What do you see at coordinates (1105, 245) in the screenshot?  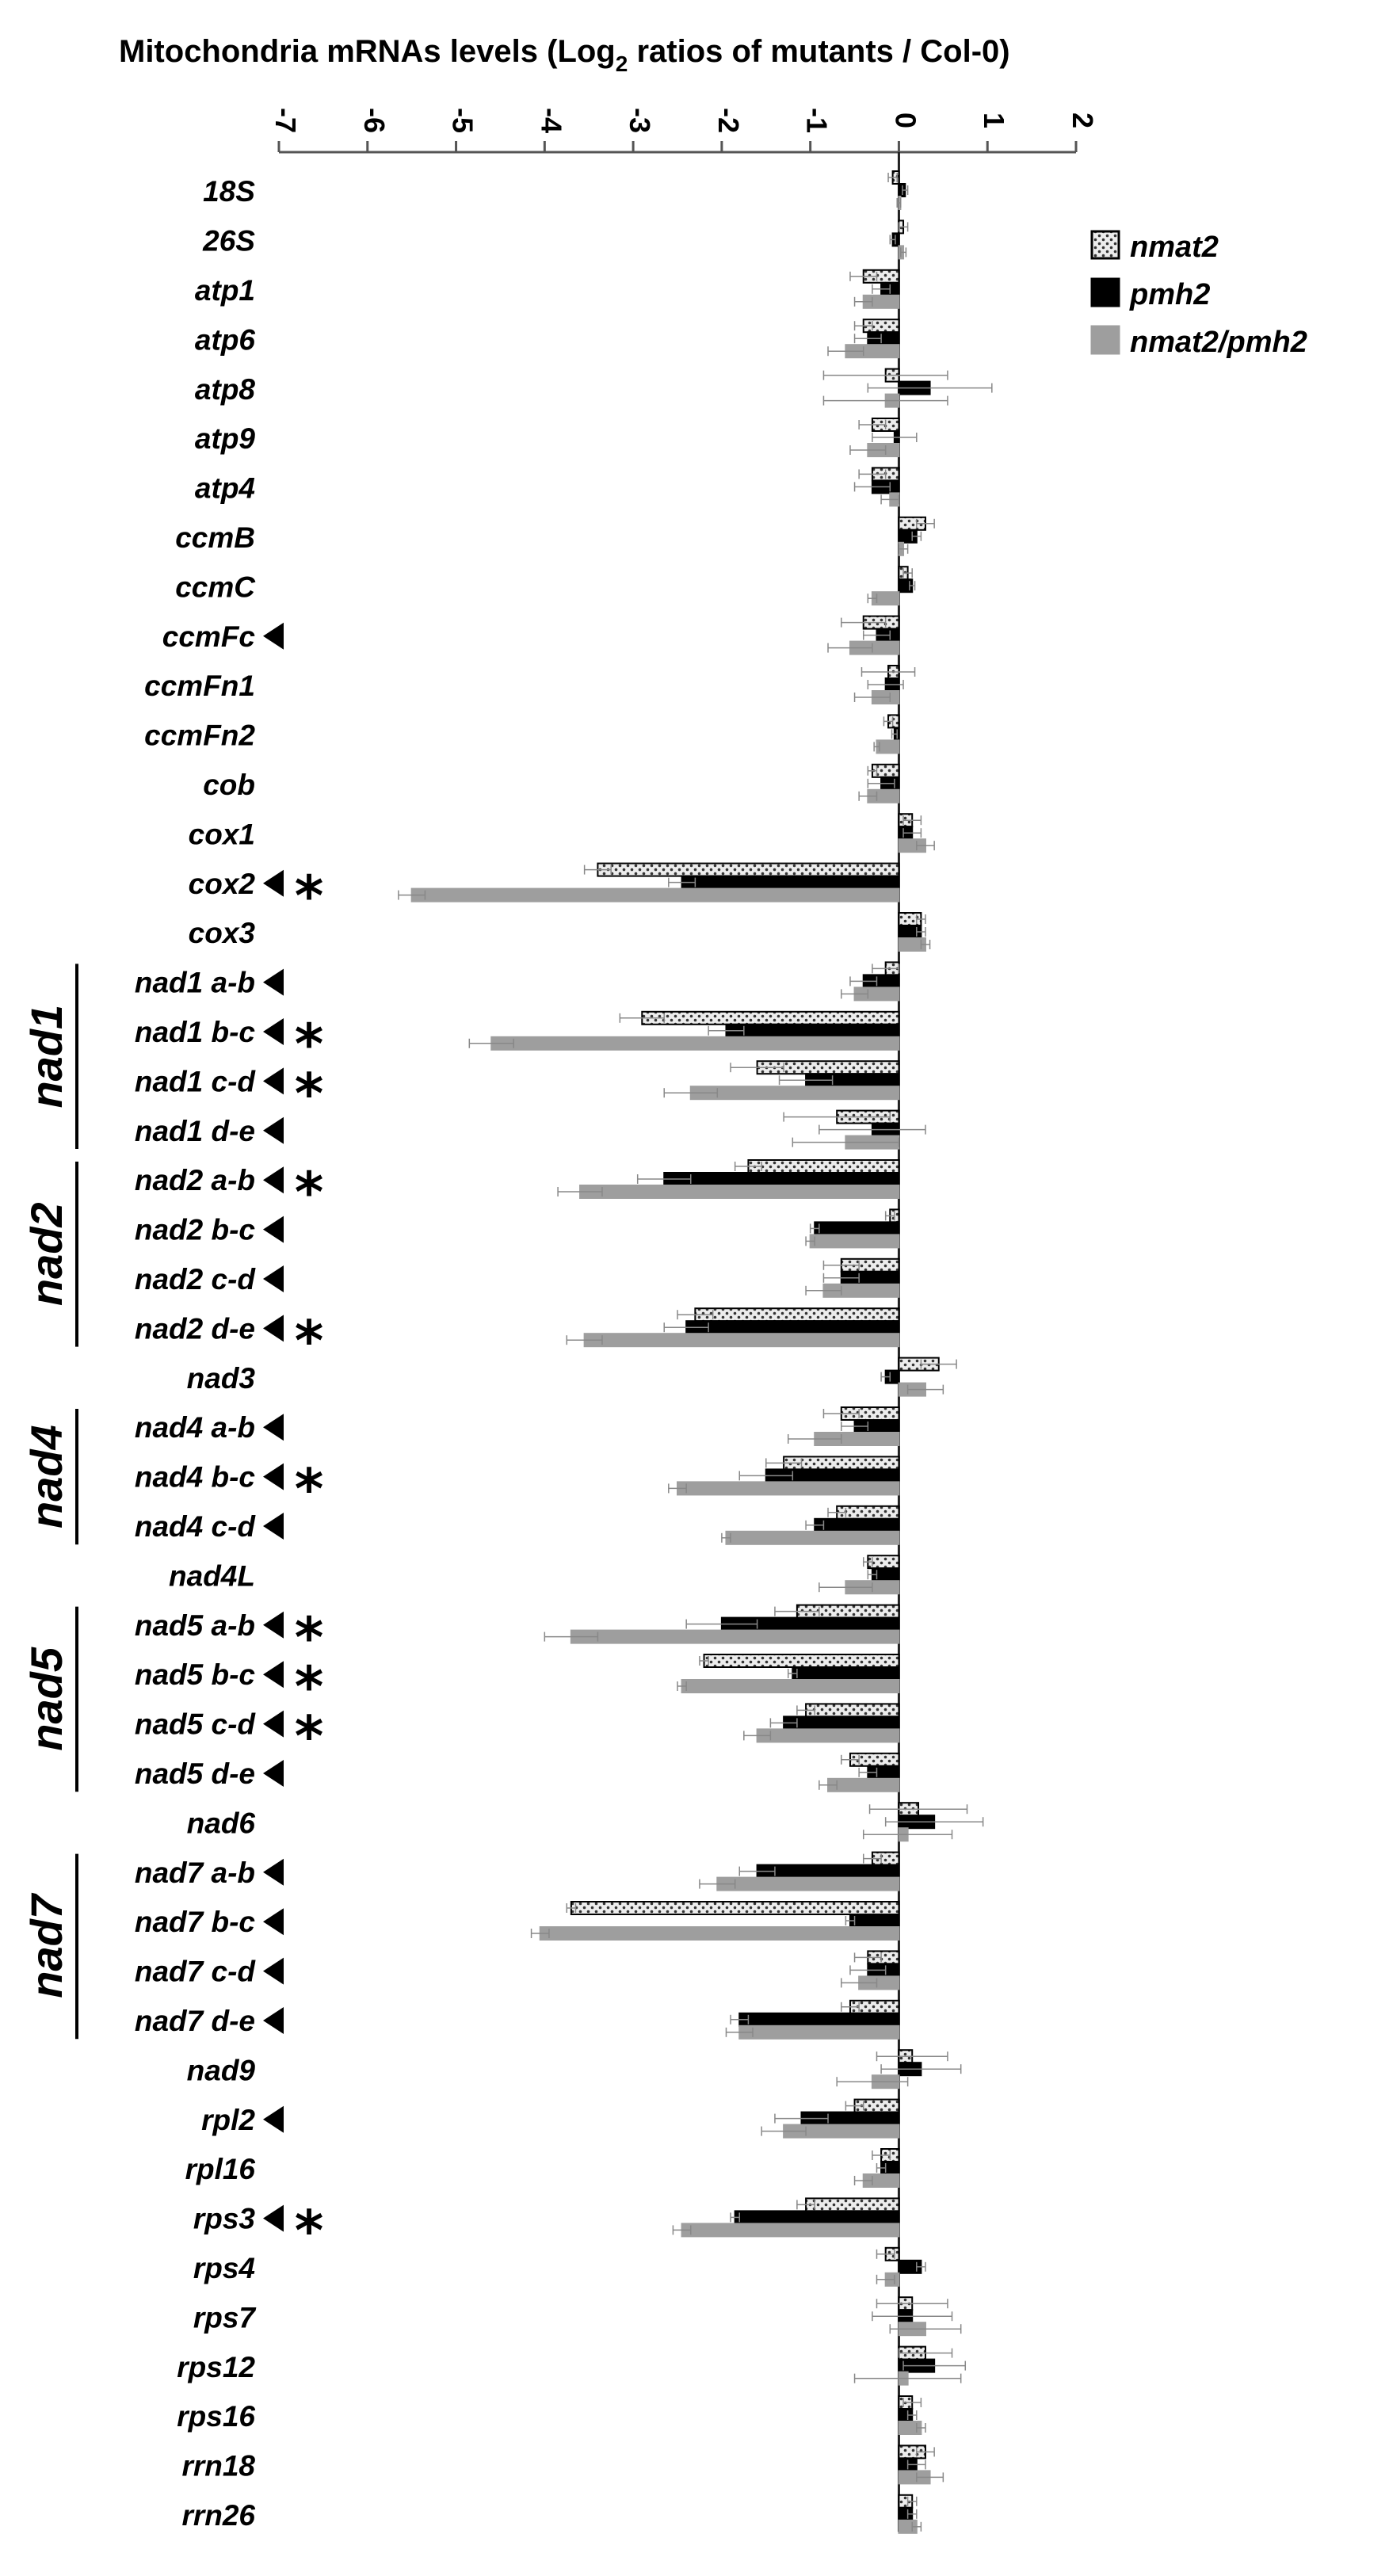 I see `legend-swatch-nmat2` at bounding box center [1105, 245].